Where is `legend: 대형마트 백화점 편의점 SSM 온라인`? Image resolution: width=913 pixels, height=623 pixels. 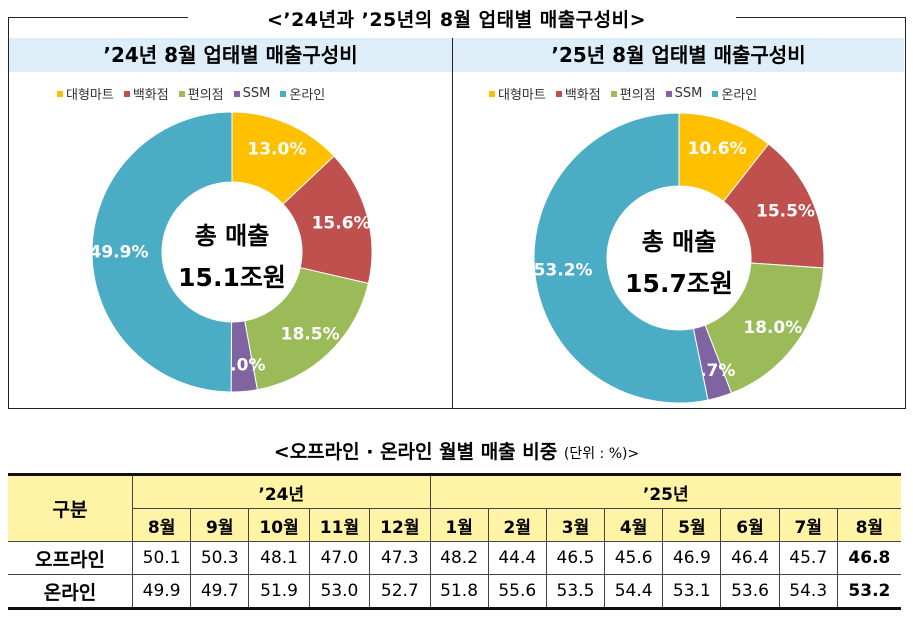
legend: 대형마트 백화점 편의점 SSM 온라인 is located at coordinates (191, 93).